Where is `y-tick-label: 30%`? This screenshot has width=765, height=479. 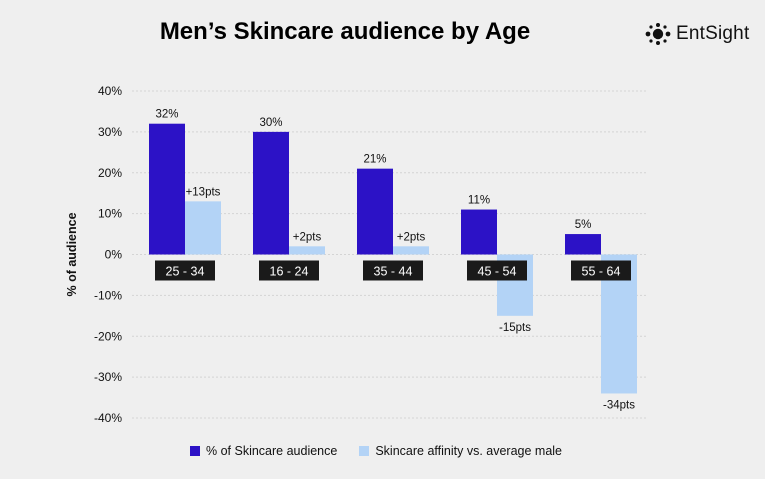 y-tick-label: 30% is located at coordinates (110, 132).